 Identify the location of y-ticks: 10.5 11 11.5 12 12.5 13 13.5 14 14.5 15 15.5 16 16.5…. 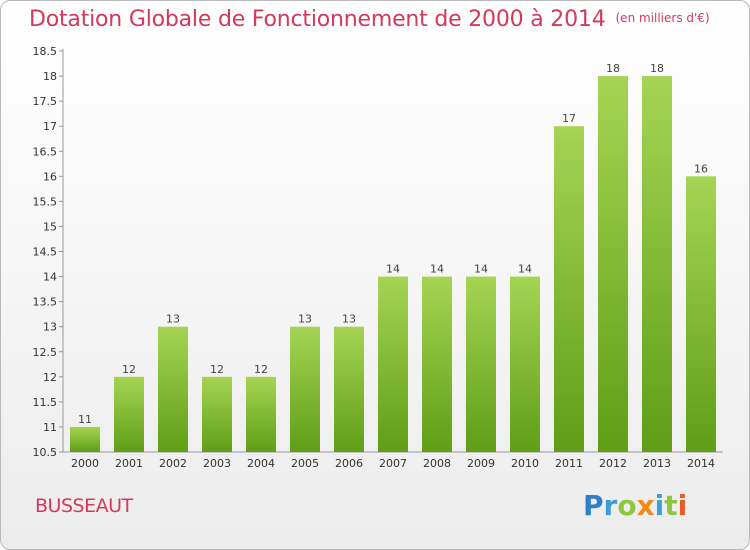
(48, 252).